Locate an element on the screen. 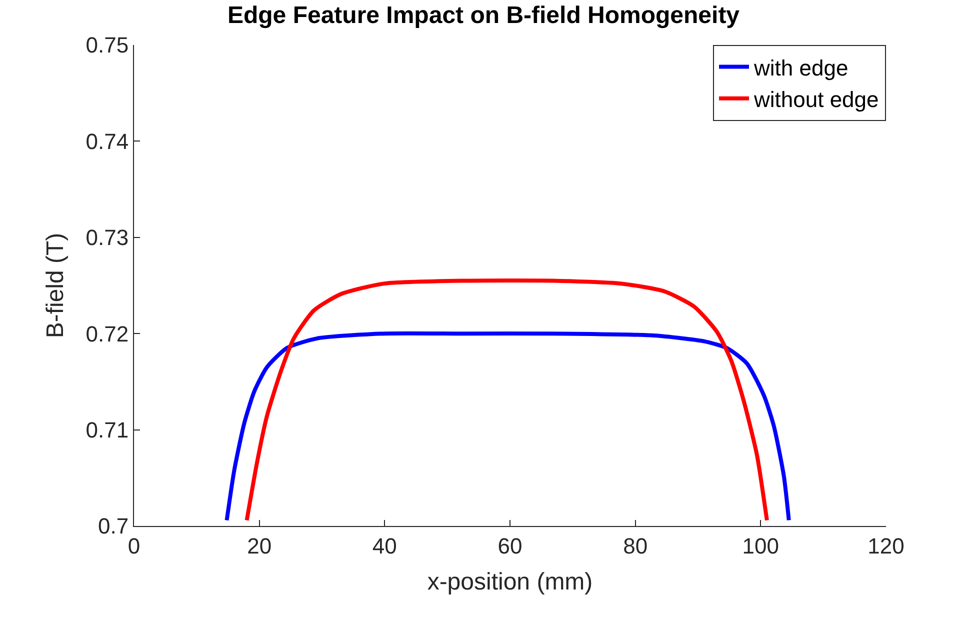 The height and width of the screenshot is (622, 967). y-tick-label: 0.71 is located at coordinates (107, 430).